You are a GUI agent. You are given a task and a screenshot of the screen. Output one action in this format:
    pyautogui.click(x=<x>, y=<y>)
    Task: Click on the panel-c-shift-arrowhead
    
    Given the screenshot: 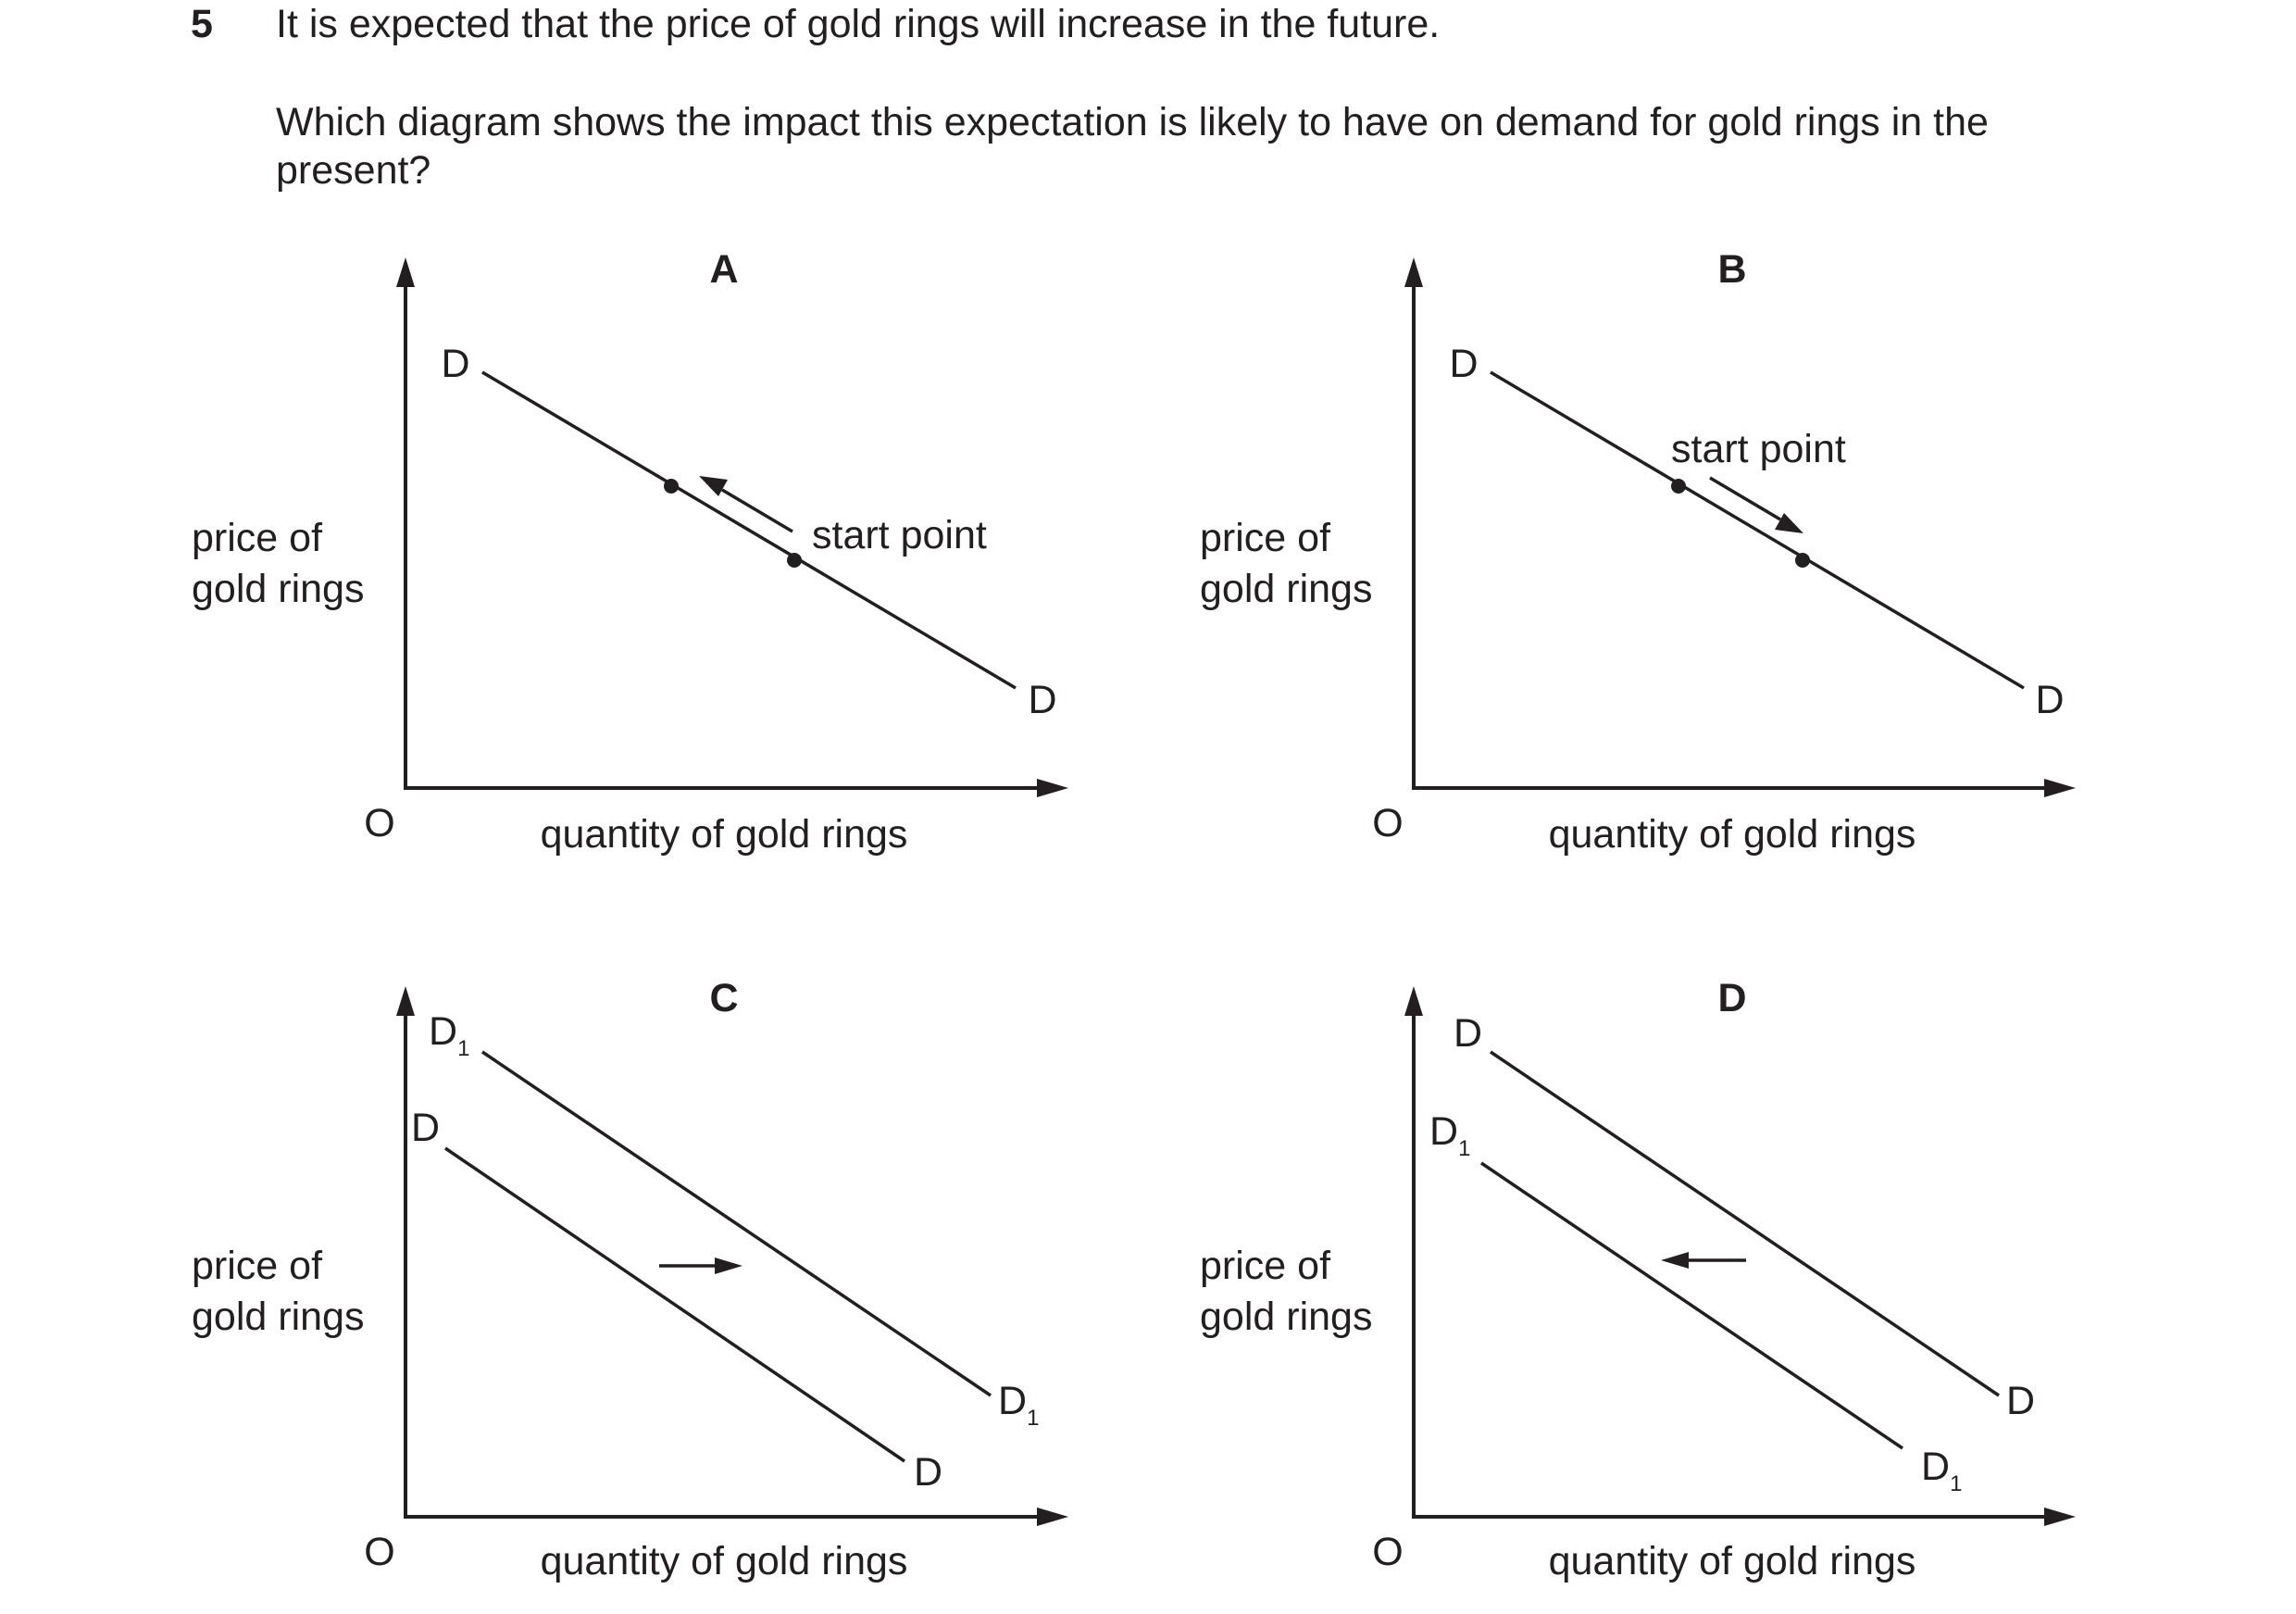 What is the action you would take?
    pyautogui.click(x=728, y=1266)
    